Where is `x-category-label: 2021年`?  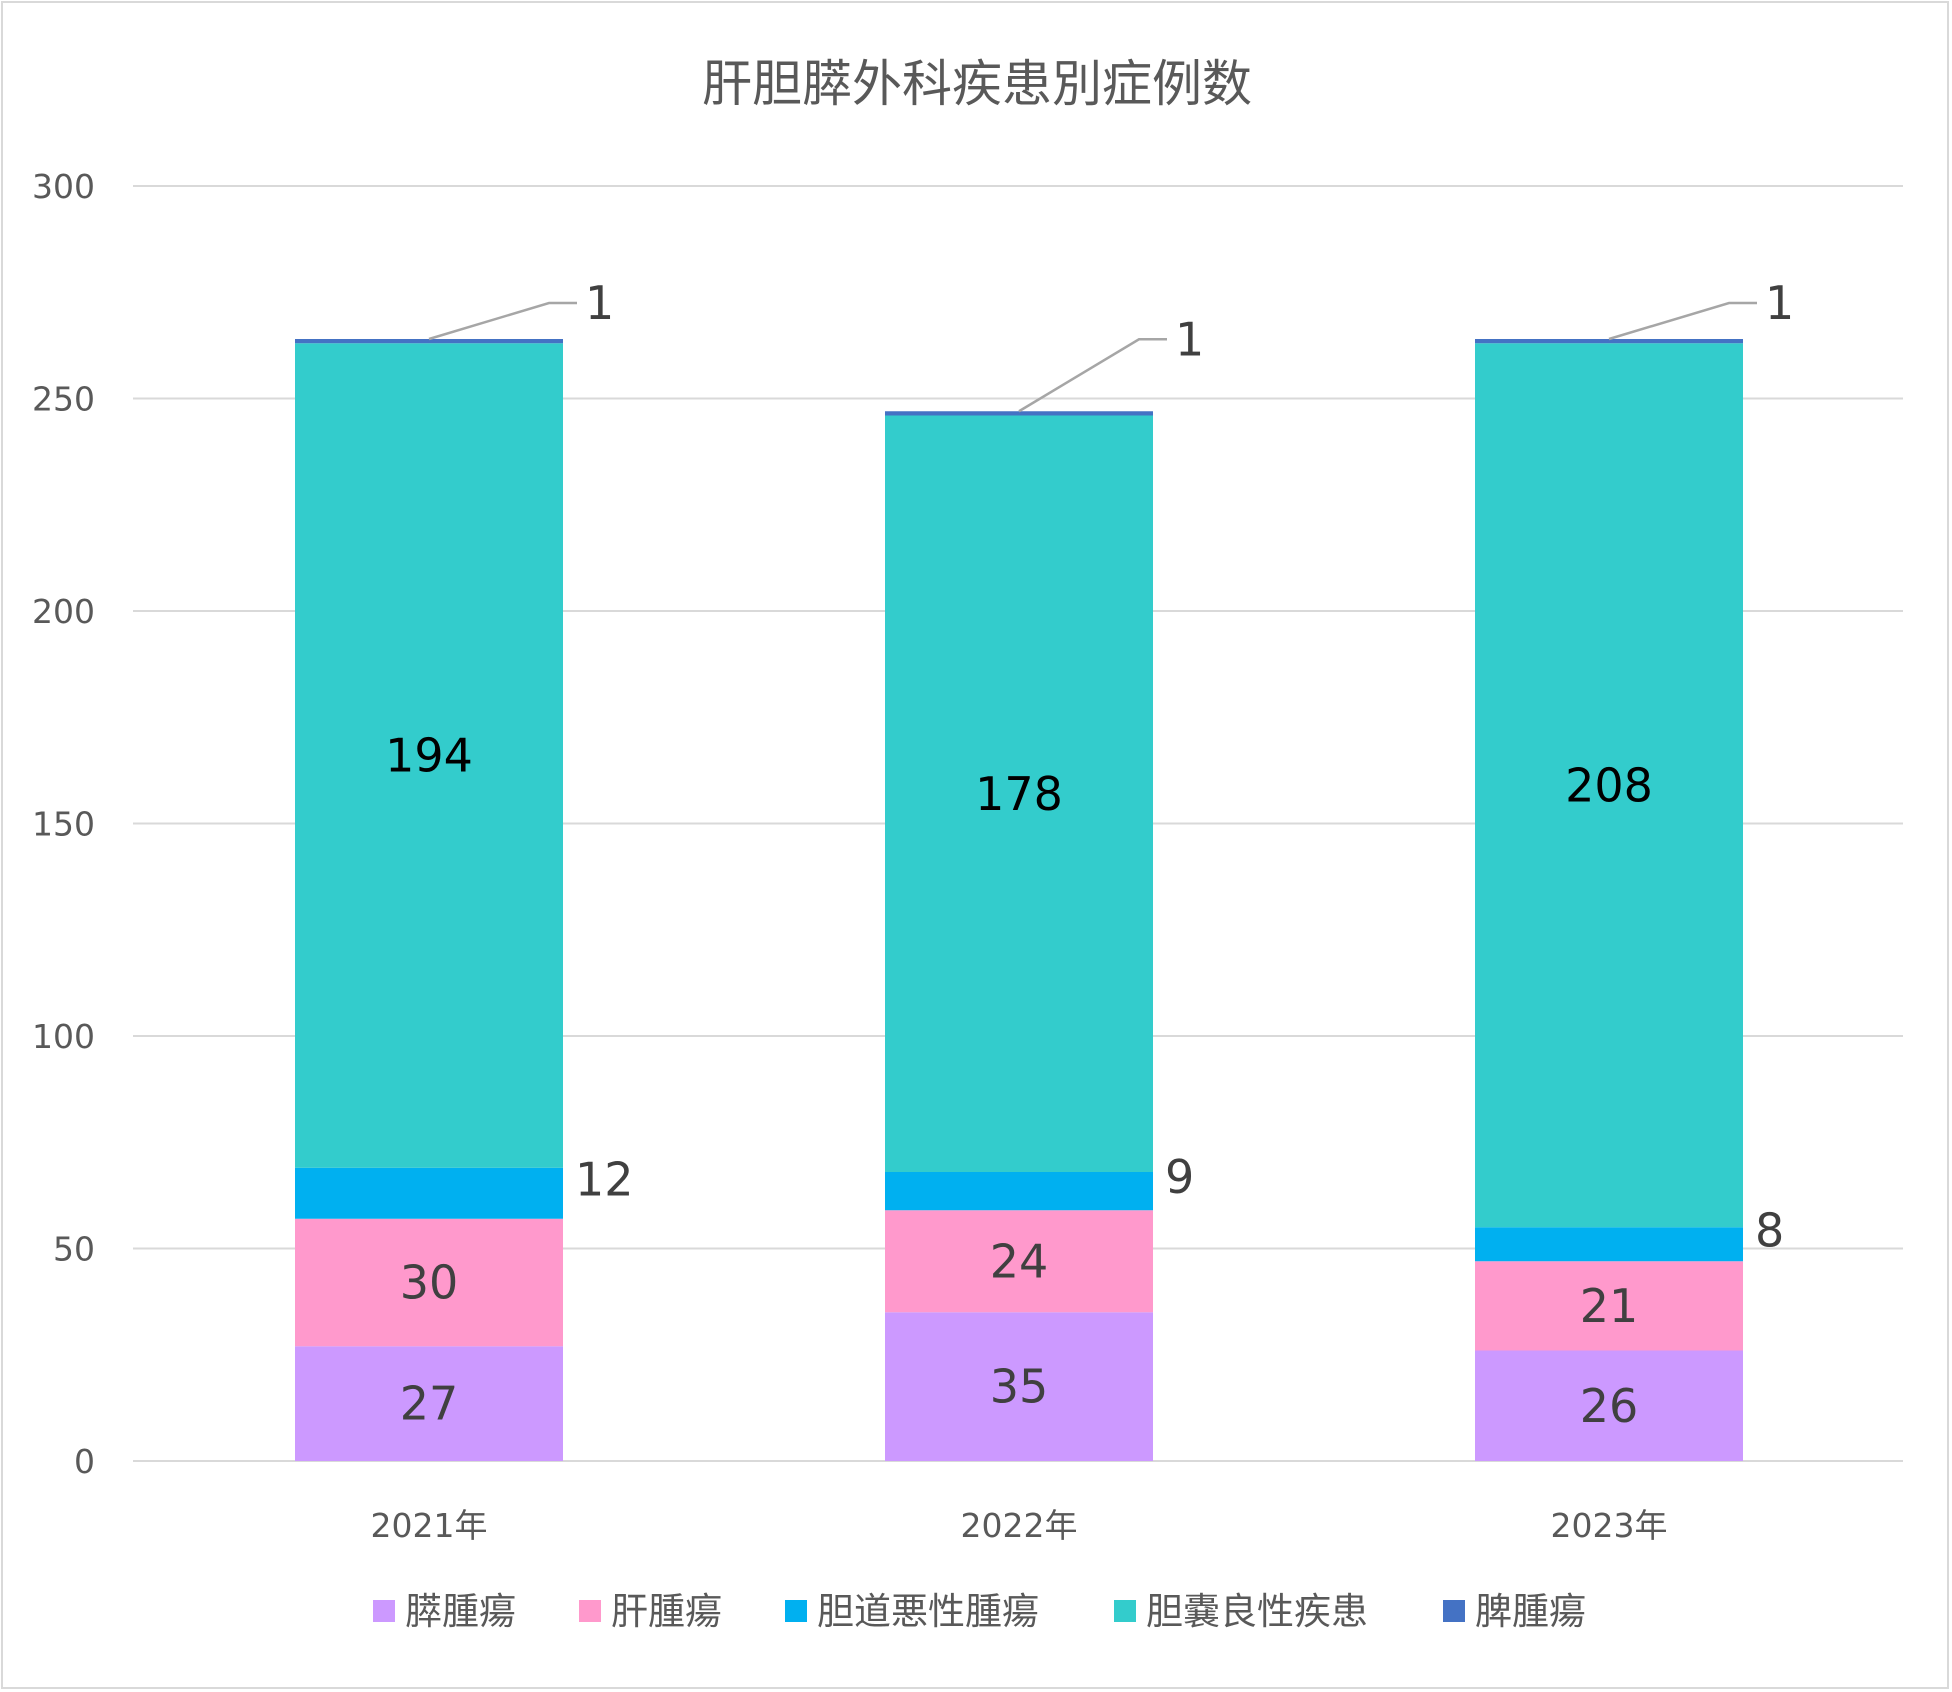 x-category-label: 2021年 is located at coordinates (429, 1525).